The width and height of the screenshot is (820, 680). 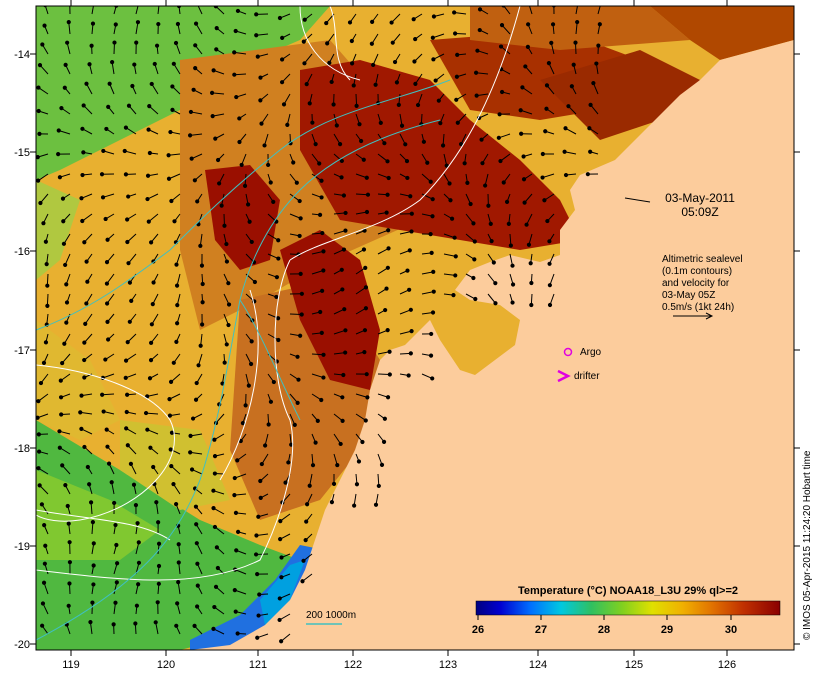 I want to click on colorbar-tick-label: 27, so click(x=541, y=630).